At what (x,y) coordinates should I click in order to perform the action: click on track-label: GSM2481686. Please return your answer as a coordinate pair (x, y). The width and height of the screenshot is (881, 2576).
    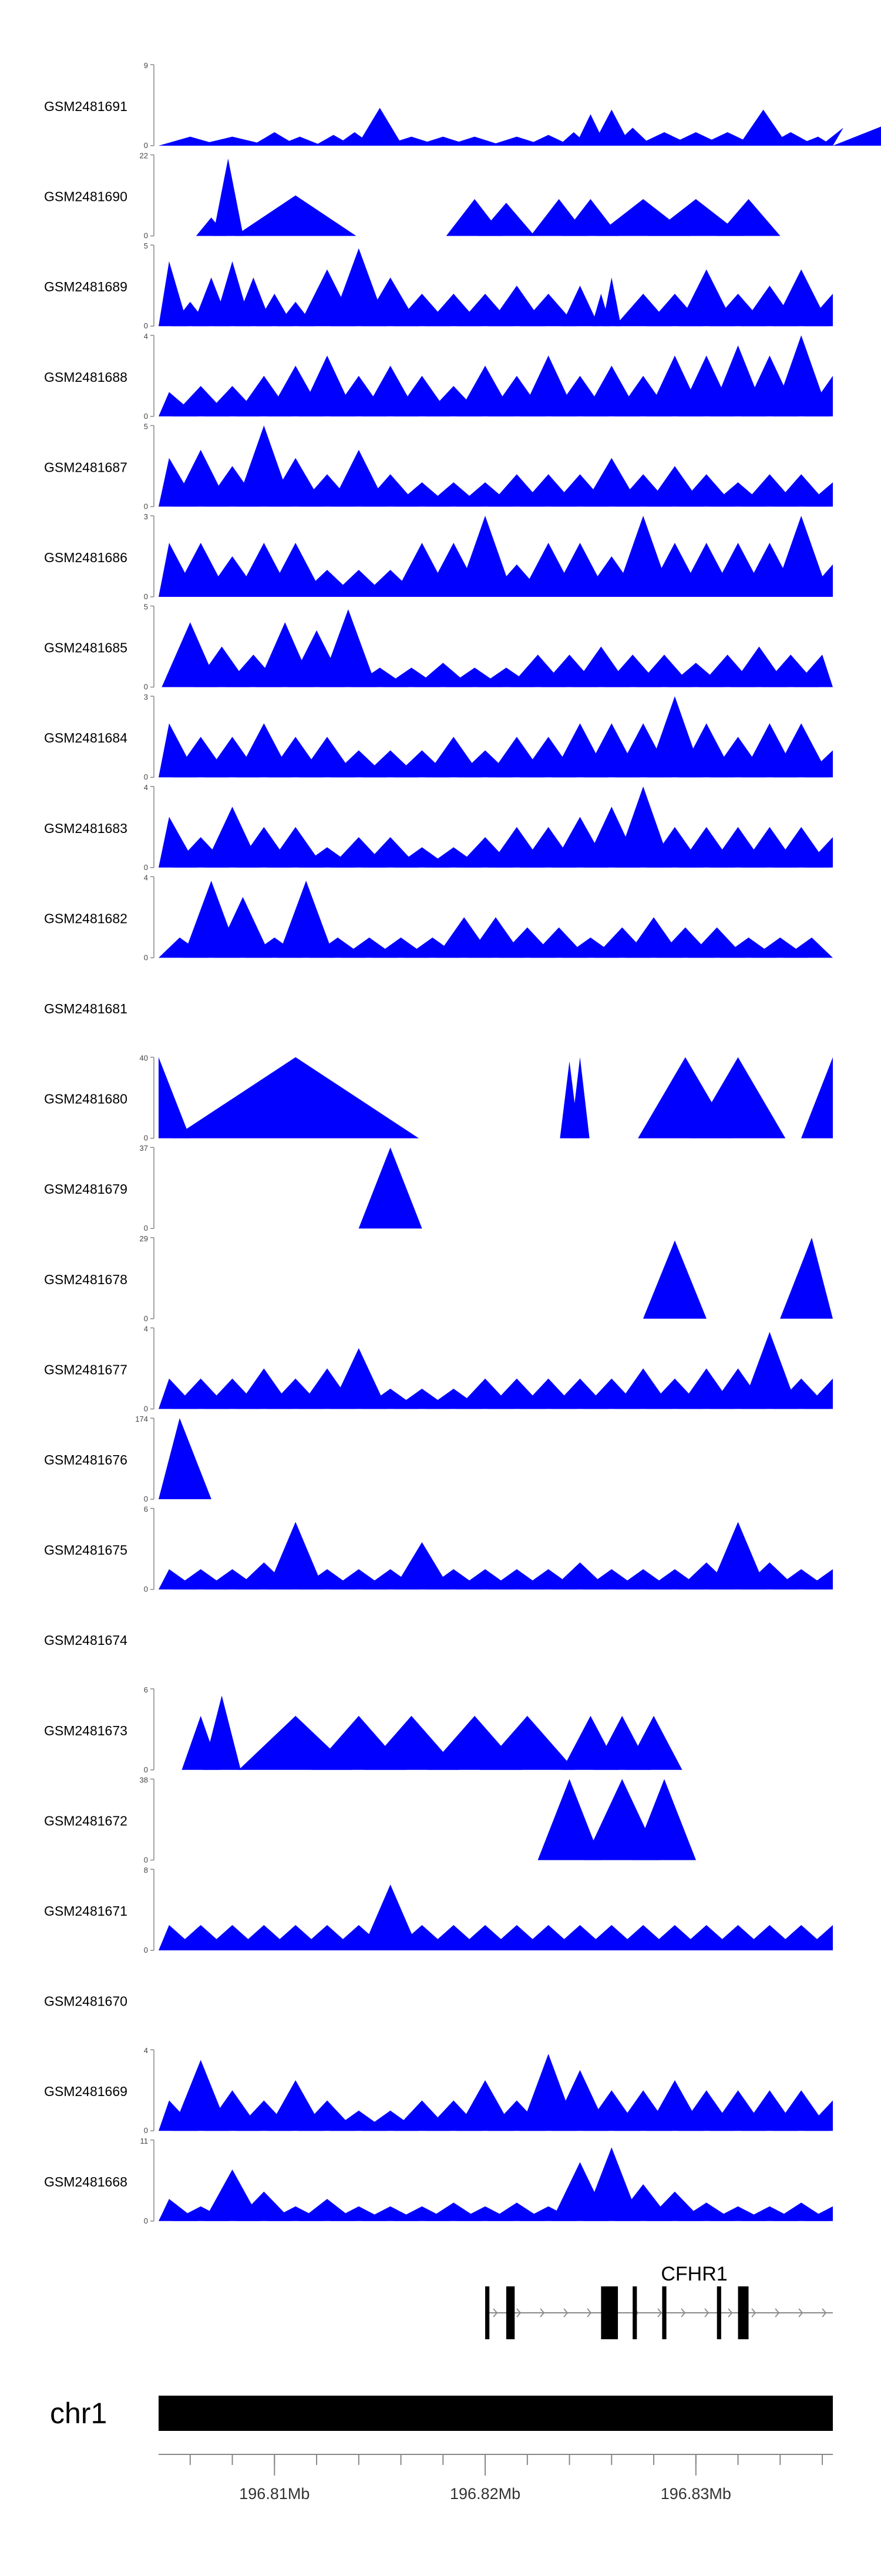
    Looking at the image, I should click on (85, 557).